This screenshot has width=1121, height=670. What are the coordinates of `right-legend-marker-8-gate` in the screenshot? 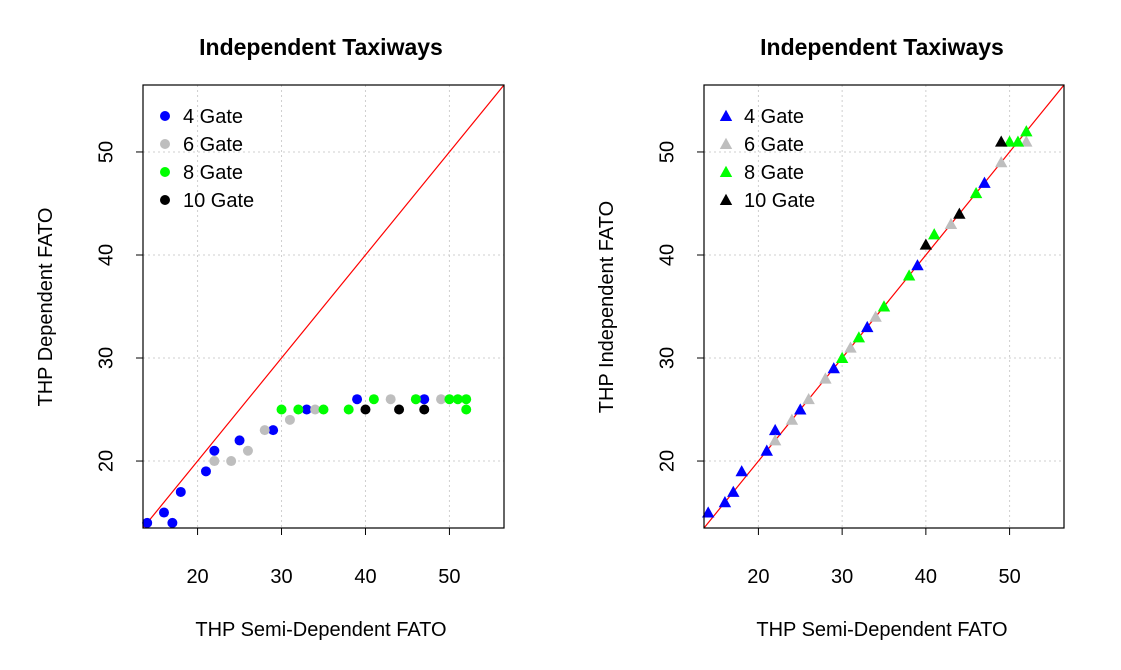 It's located at (726, 171).